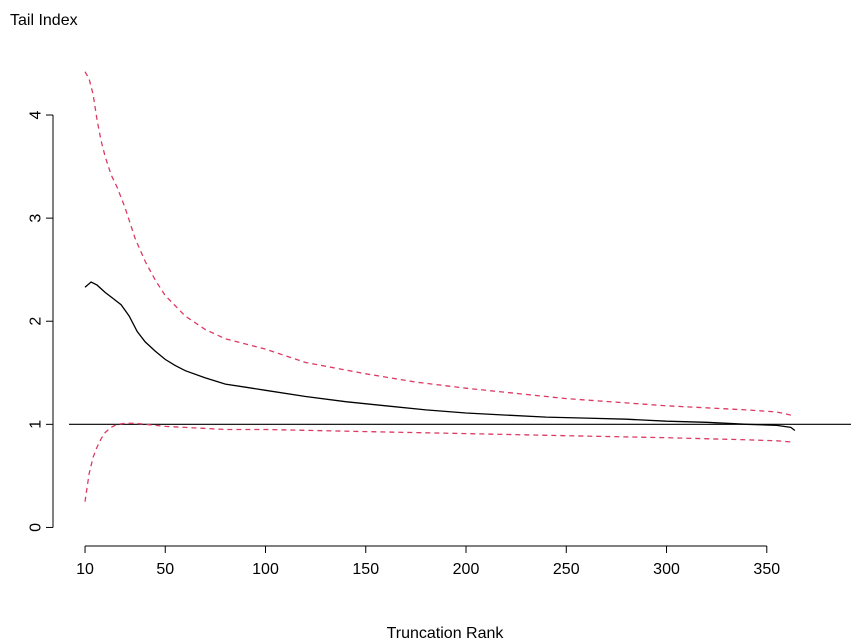 The height and width of the screenshot is (642, 851). What do you see at coordinates (666, 569) in the screenshot?
I see `x-tick-label: 300` at bounding box center [666, 569].